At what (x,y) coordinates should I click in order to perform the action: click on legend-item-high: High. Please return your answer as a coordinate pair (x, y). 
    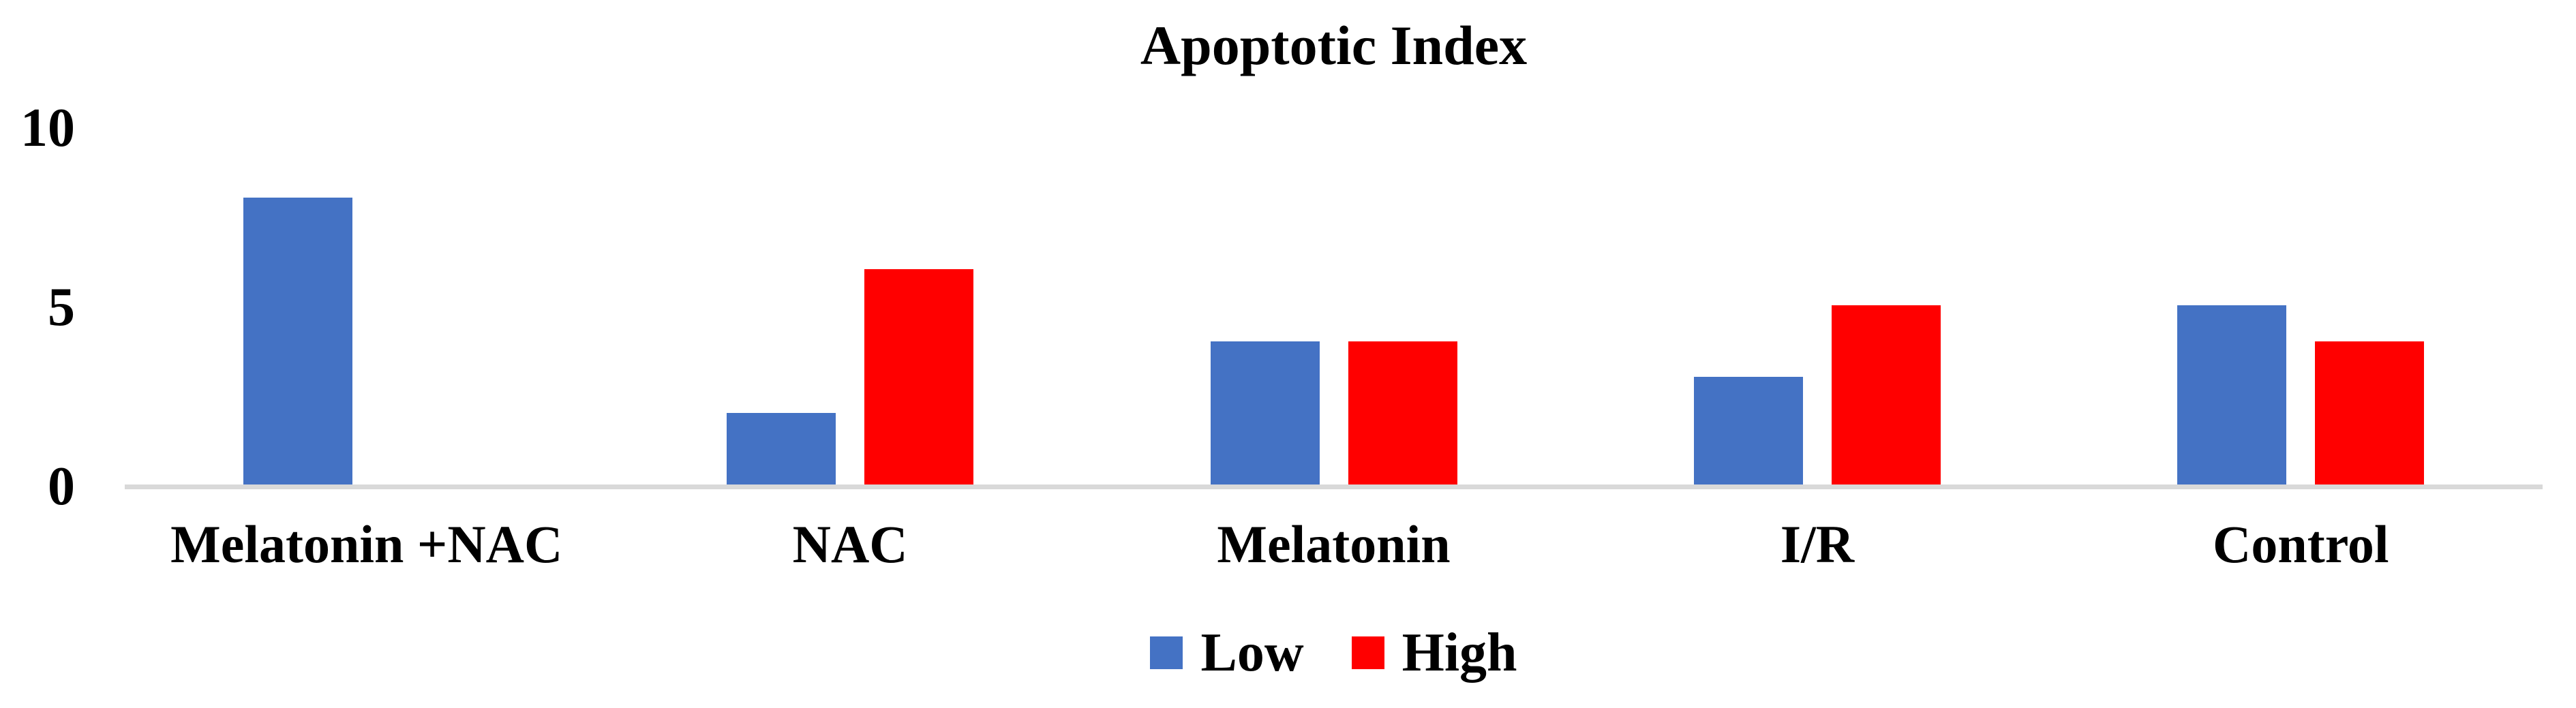
    Looking at the image, I should click on (1434, 653).